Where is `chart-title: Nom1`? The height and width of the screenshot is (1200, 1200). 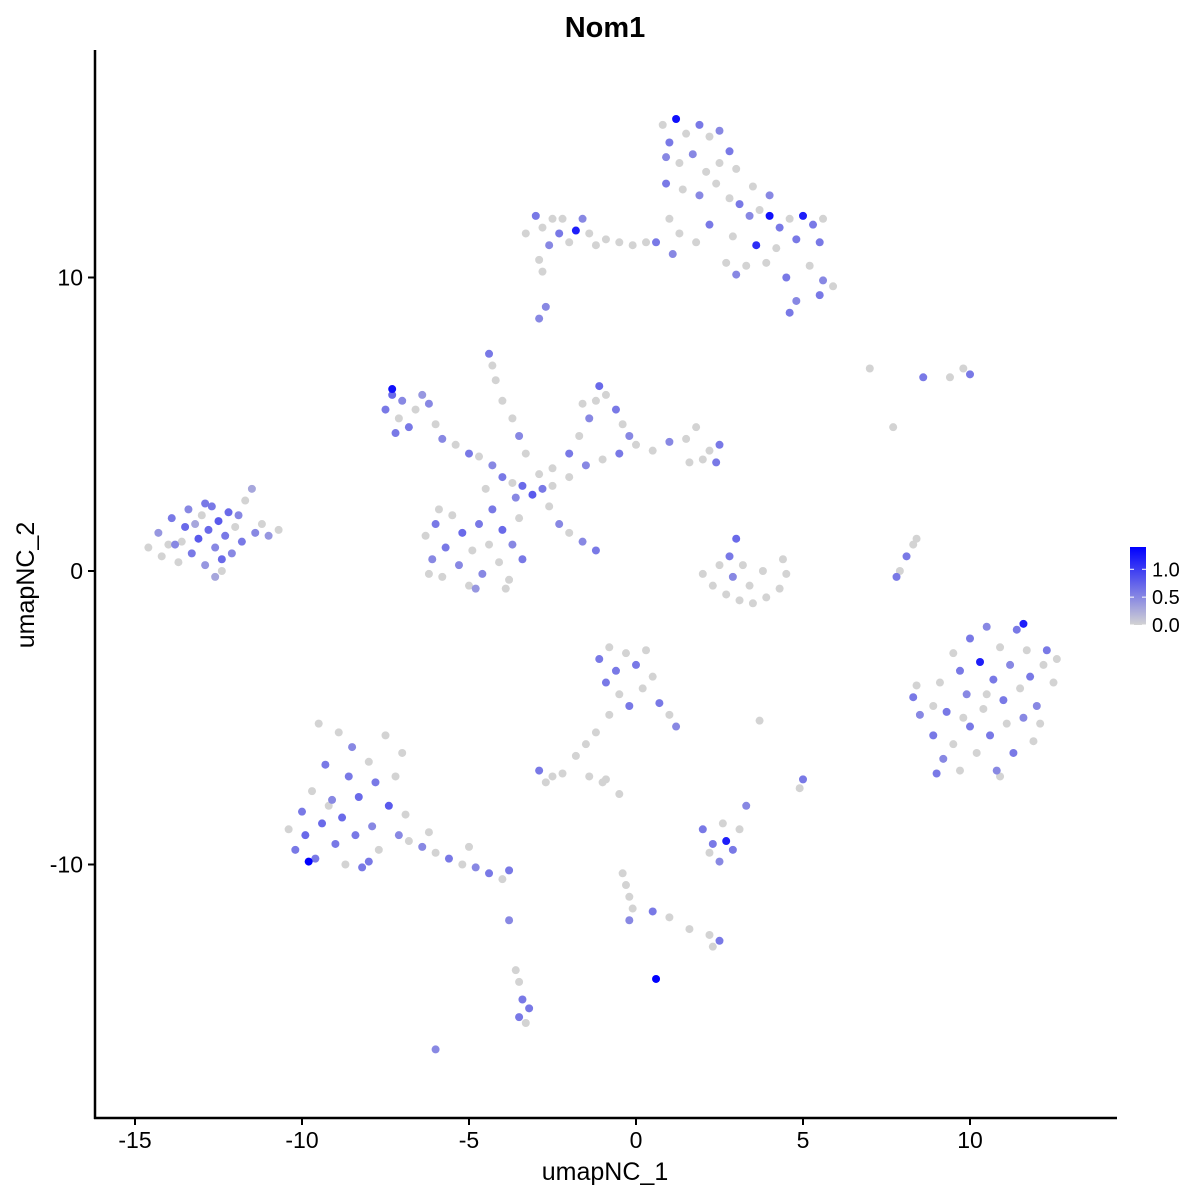
chart-title: Nom1 is located at coordinates (605, 28).